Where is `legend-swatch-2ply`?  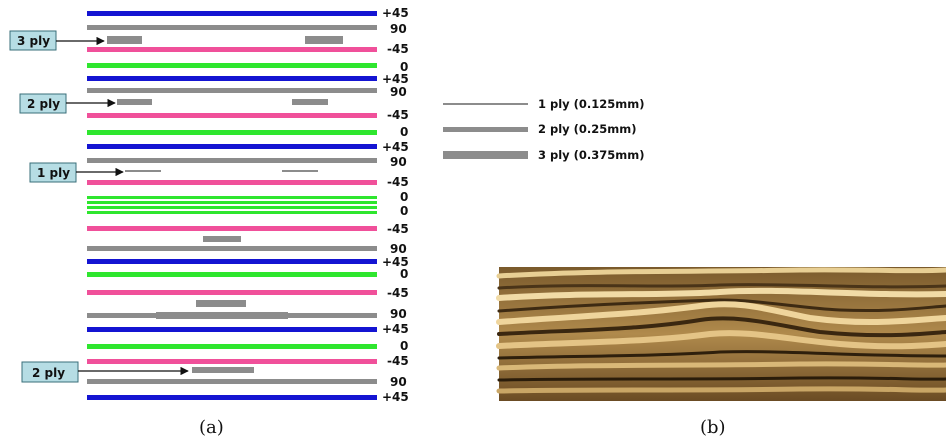
legend-swatch-2ply is located at coordinates (485, 129).